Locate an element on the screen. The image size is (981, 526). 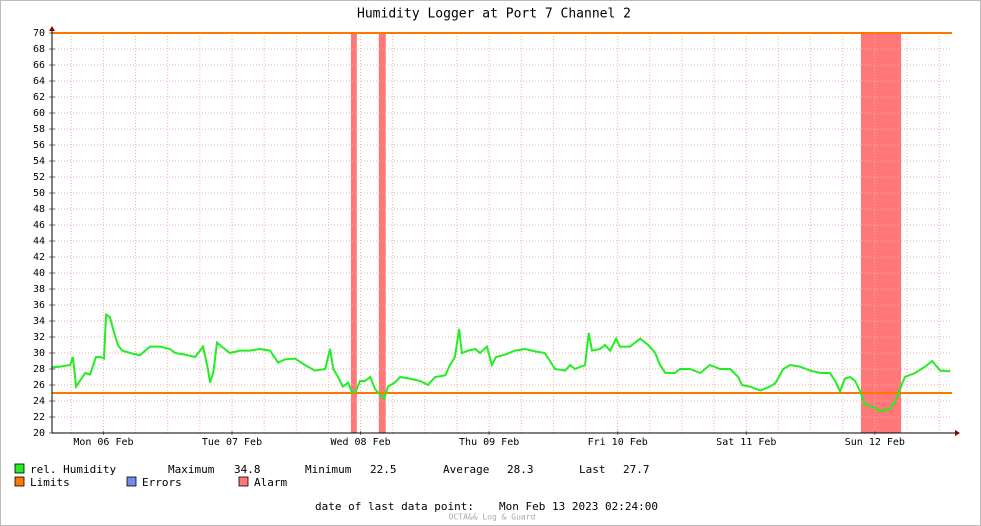
y-tick-label: 54 is located at coordinates (39, 161).